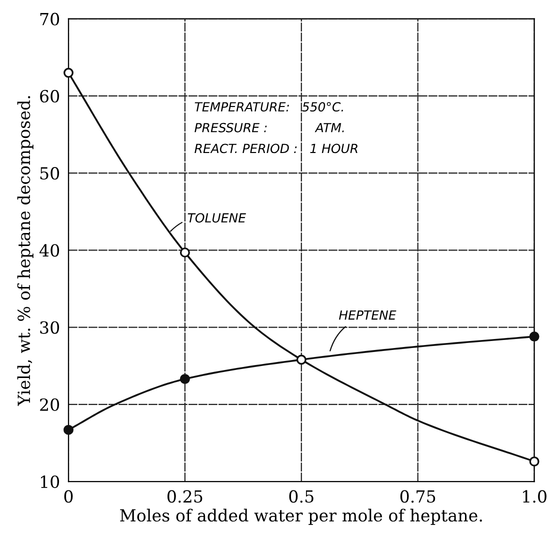 Image resolution: width=548 pixels, height=538 pixels. I want to click on x-tick-label: 0, so click(68, 496).